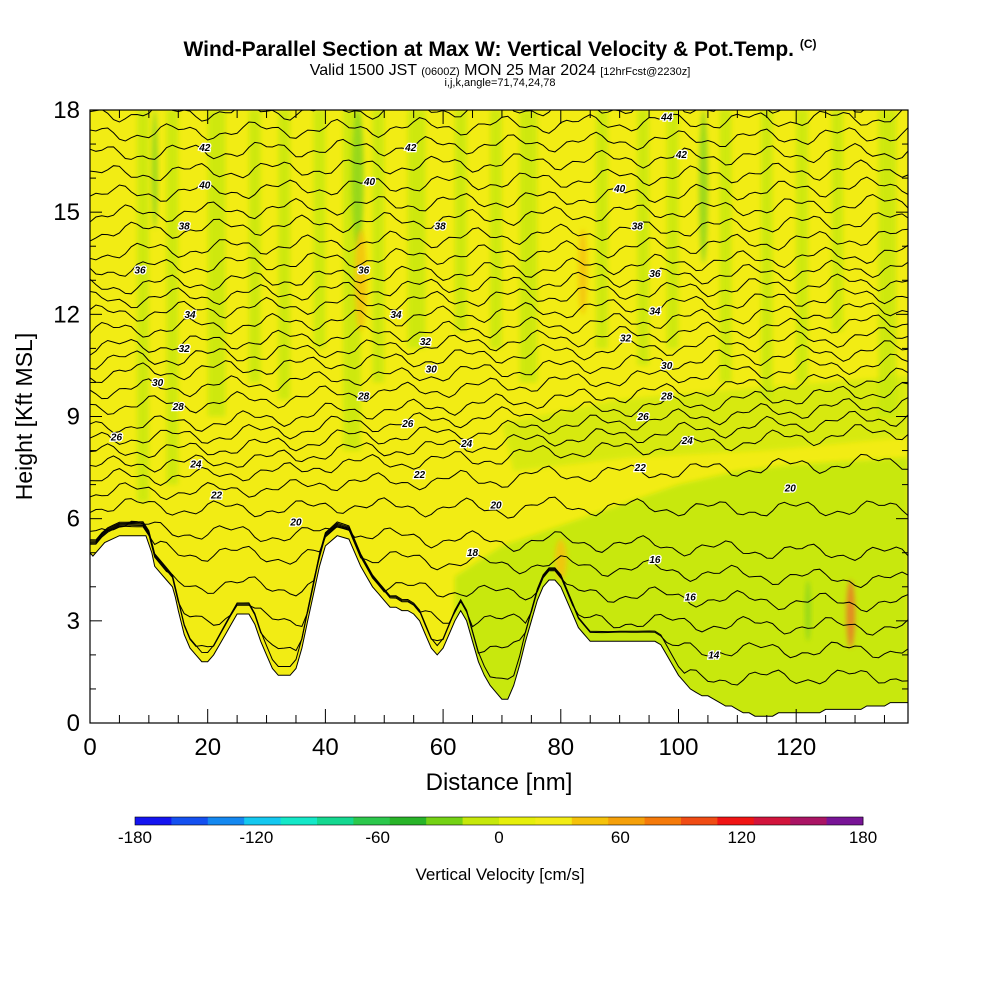 This screenshot has width=1000, height=1000. Describe the element at coordinates (158, 383) in the screenshot. I see `contour-label-19: 30` at that location.